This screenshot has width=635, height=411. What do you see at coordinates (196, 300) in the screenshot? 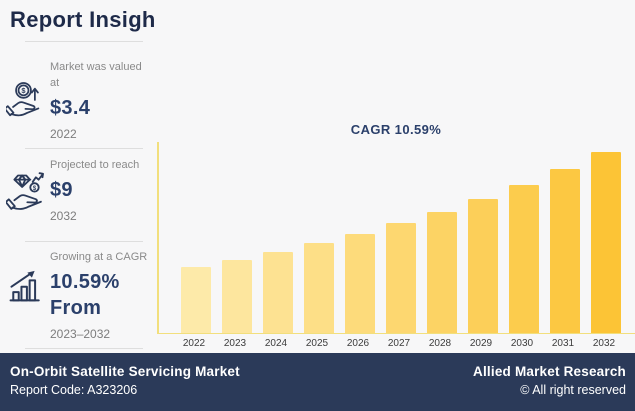
I see `bar-2022` at bounding box center [196, 300].